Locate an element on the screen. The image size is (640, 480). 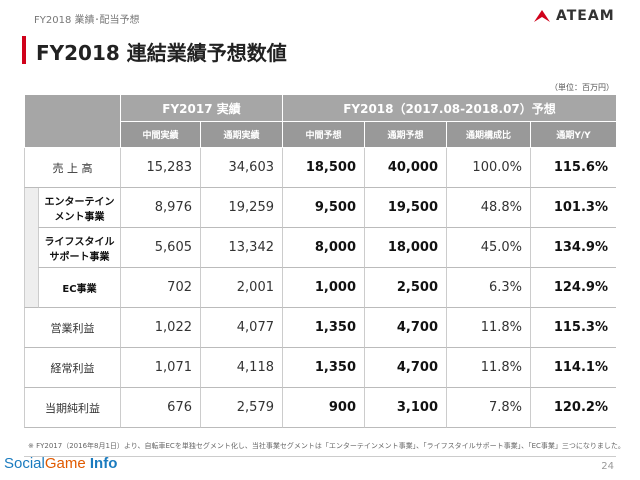
brand-part: Info is located at coordinates (103, 463).